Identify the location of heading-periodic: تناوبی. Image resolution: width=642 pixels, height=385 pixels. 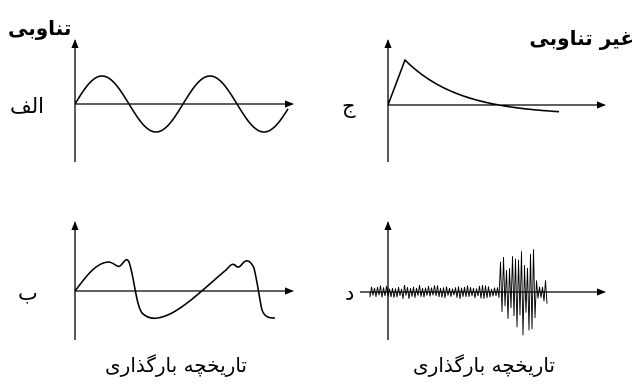
(39, 28).